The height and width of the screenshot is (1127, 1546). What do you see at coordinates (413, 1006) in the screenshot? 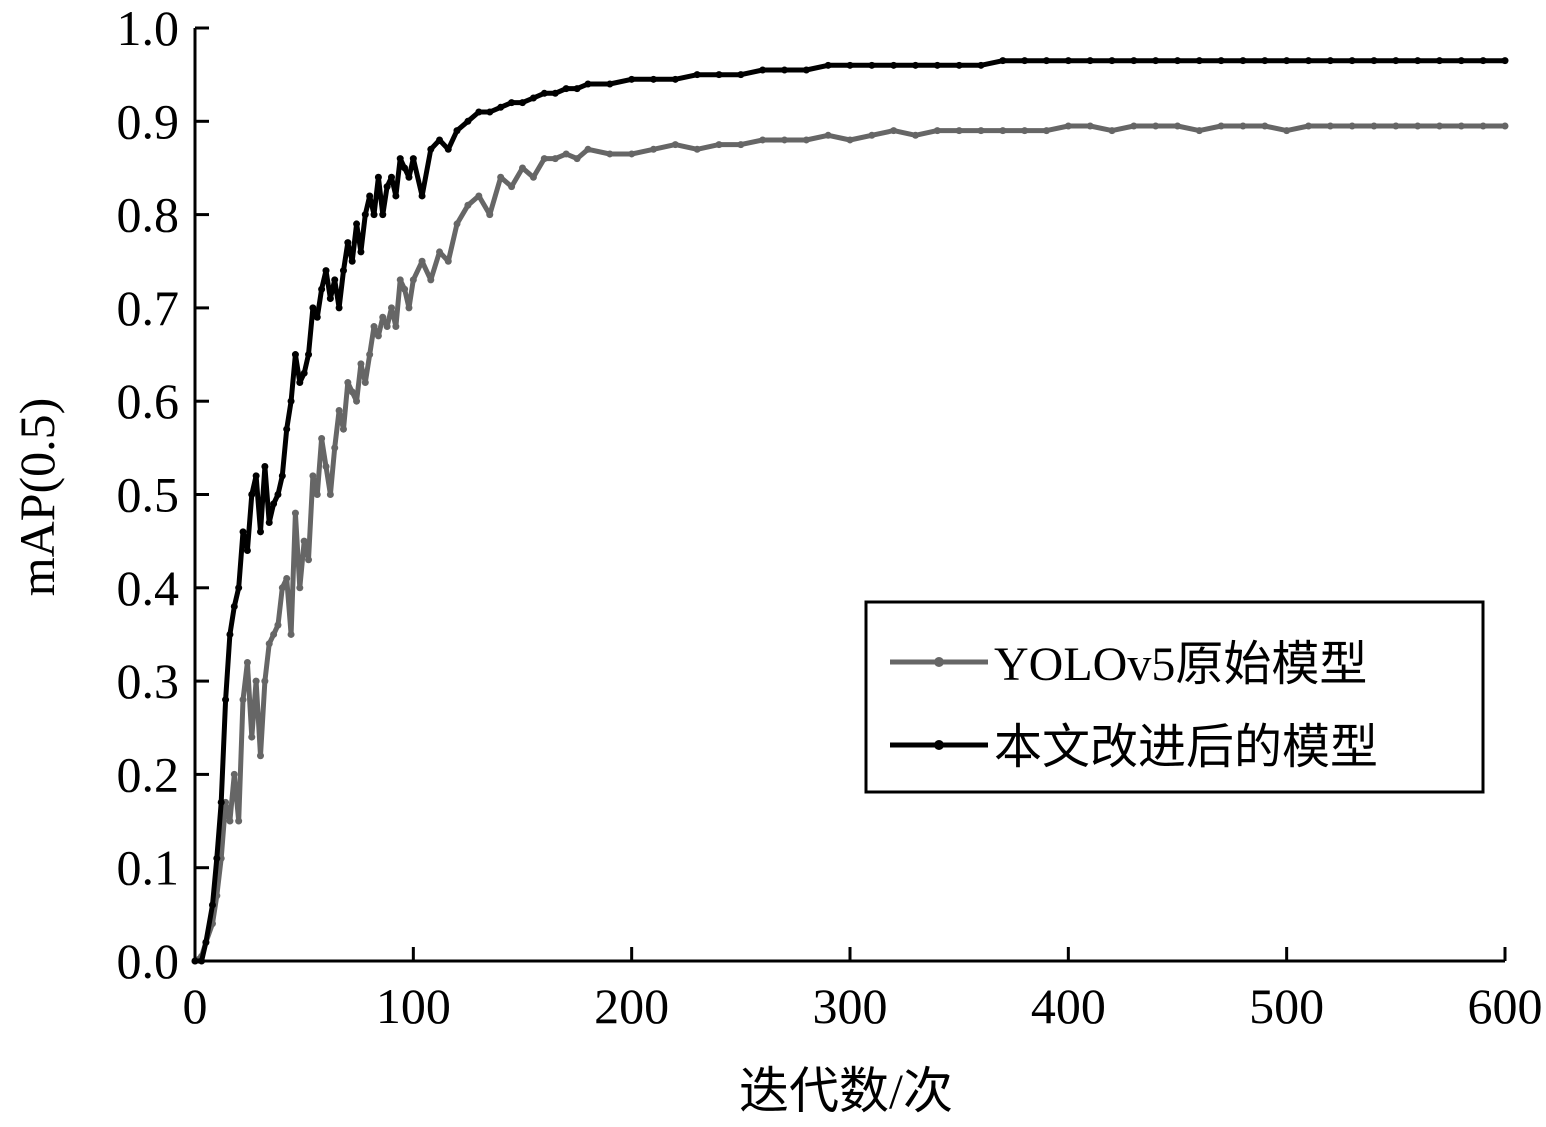
I see `x-tick-label: 100` at bounding box center [413, 1006].